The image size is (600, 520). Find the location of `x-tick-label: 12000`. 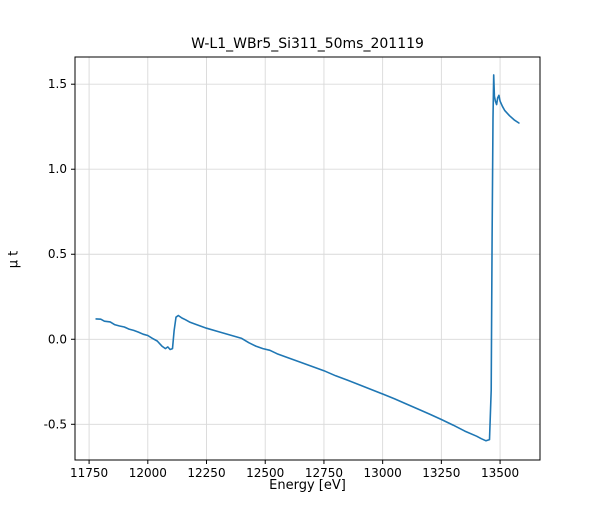

x-tick-label: 12000 is located at coordinates (148, 473).